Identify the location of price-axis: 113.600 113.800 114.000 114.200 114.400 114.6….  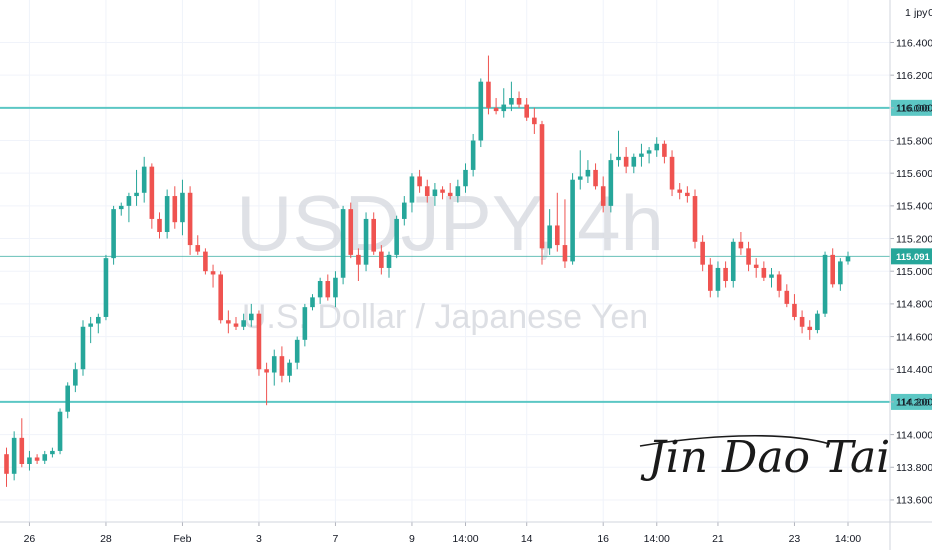
(910, 275).